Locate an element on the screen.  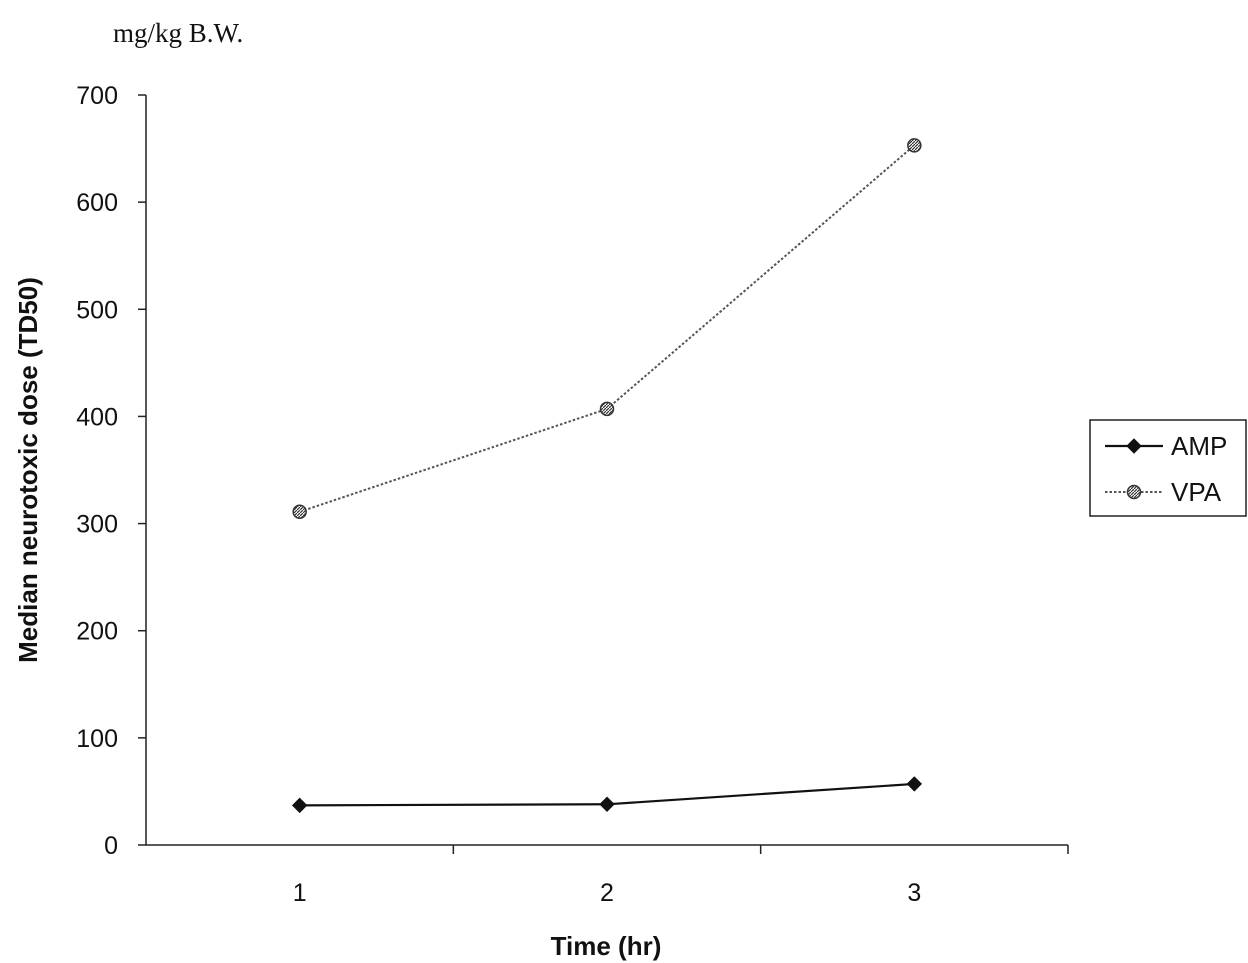
legend-box is located at coordinates (1168, 468).